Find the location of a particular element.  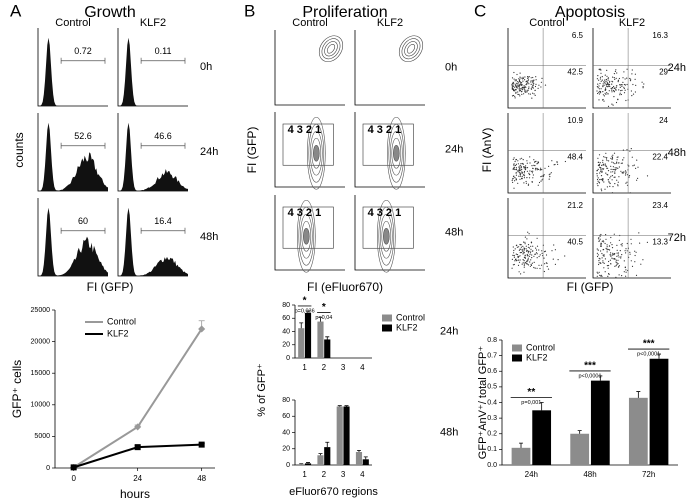

marker is located at coordinates (137, 447).